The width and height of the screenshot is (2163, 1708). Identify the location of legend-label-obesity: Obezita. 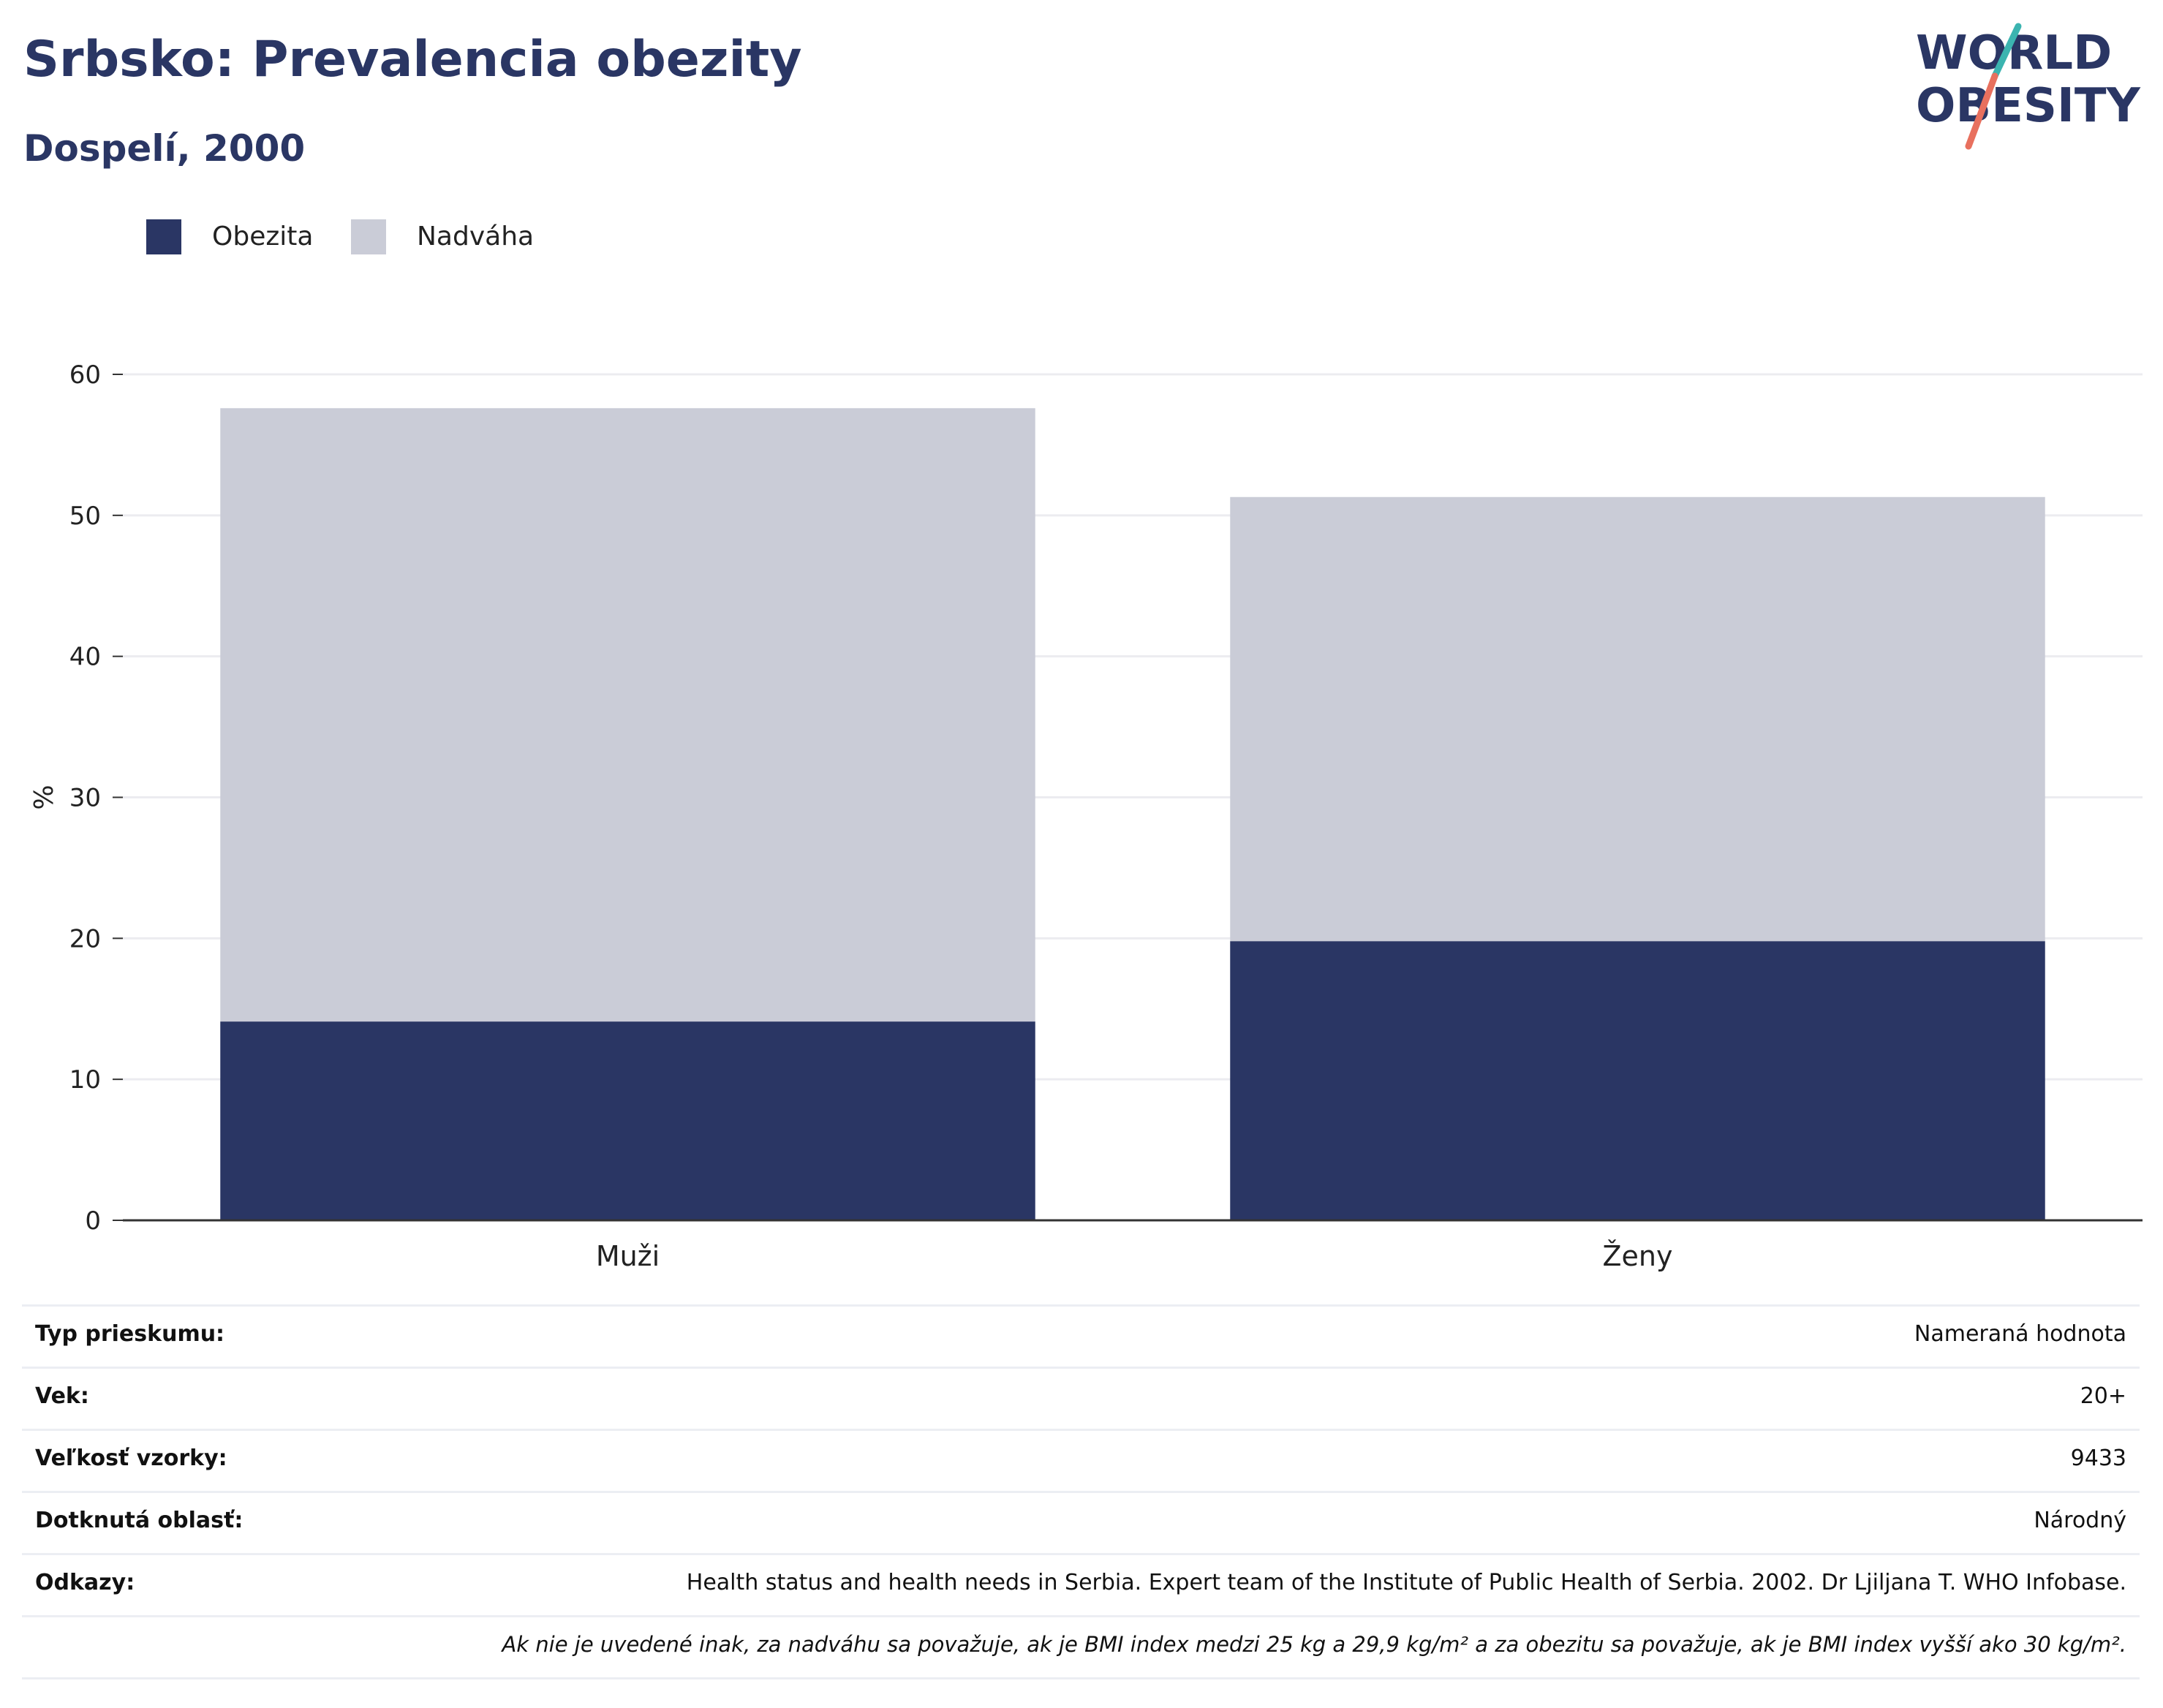
(263, 237).